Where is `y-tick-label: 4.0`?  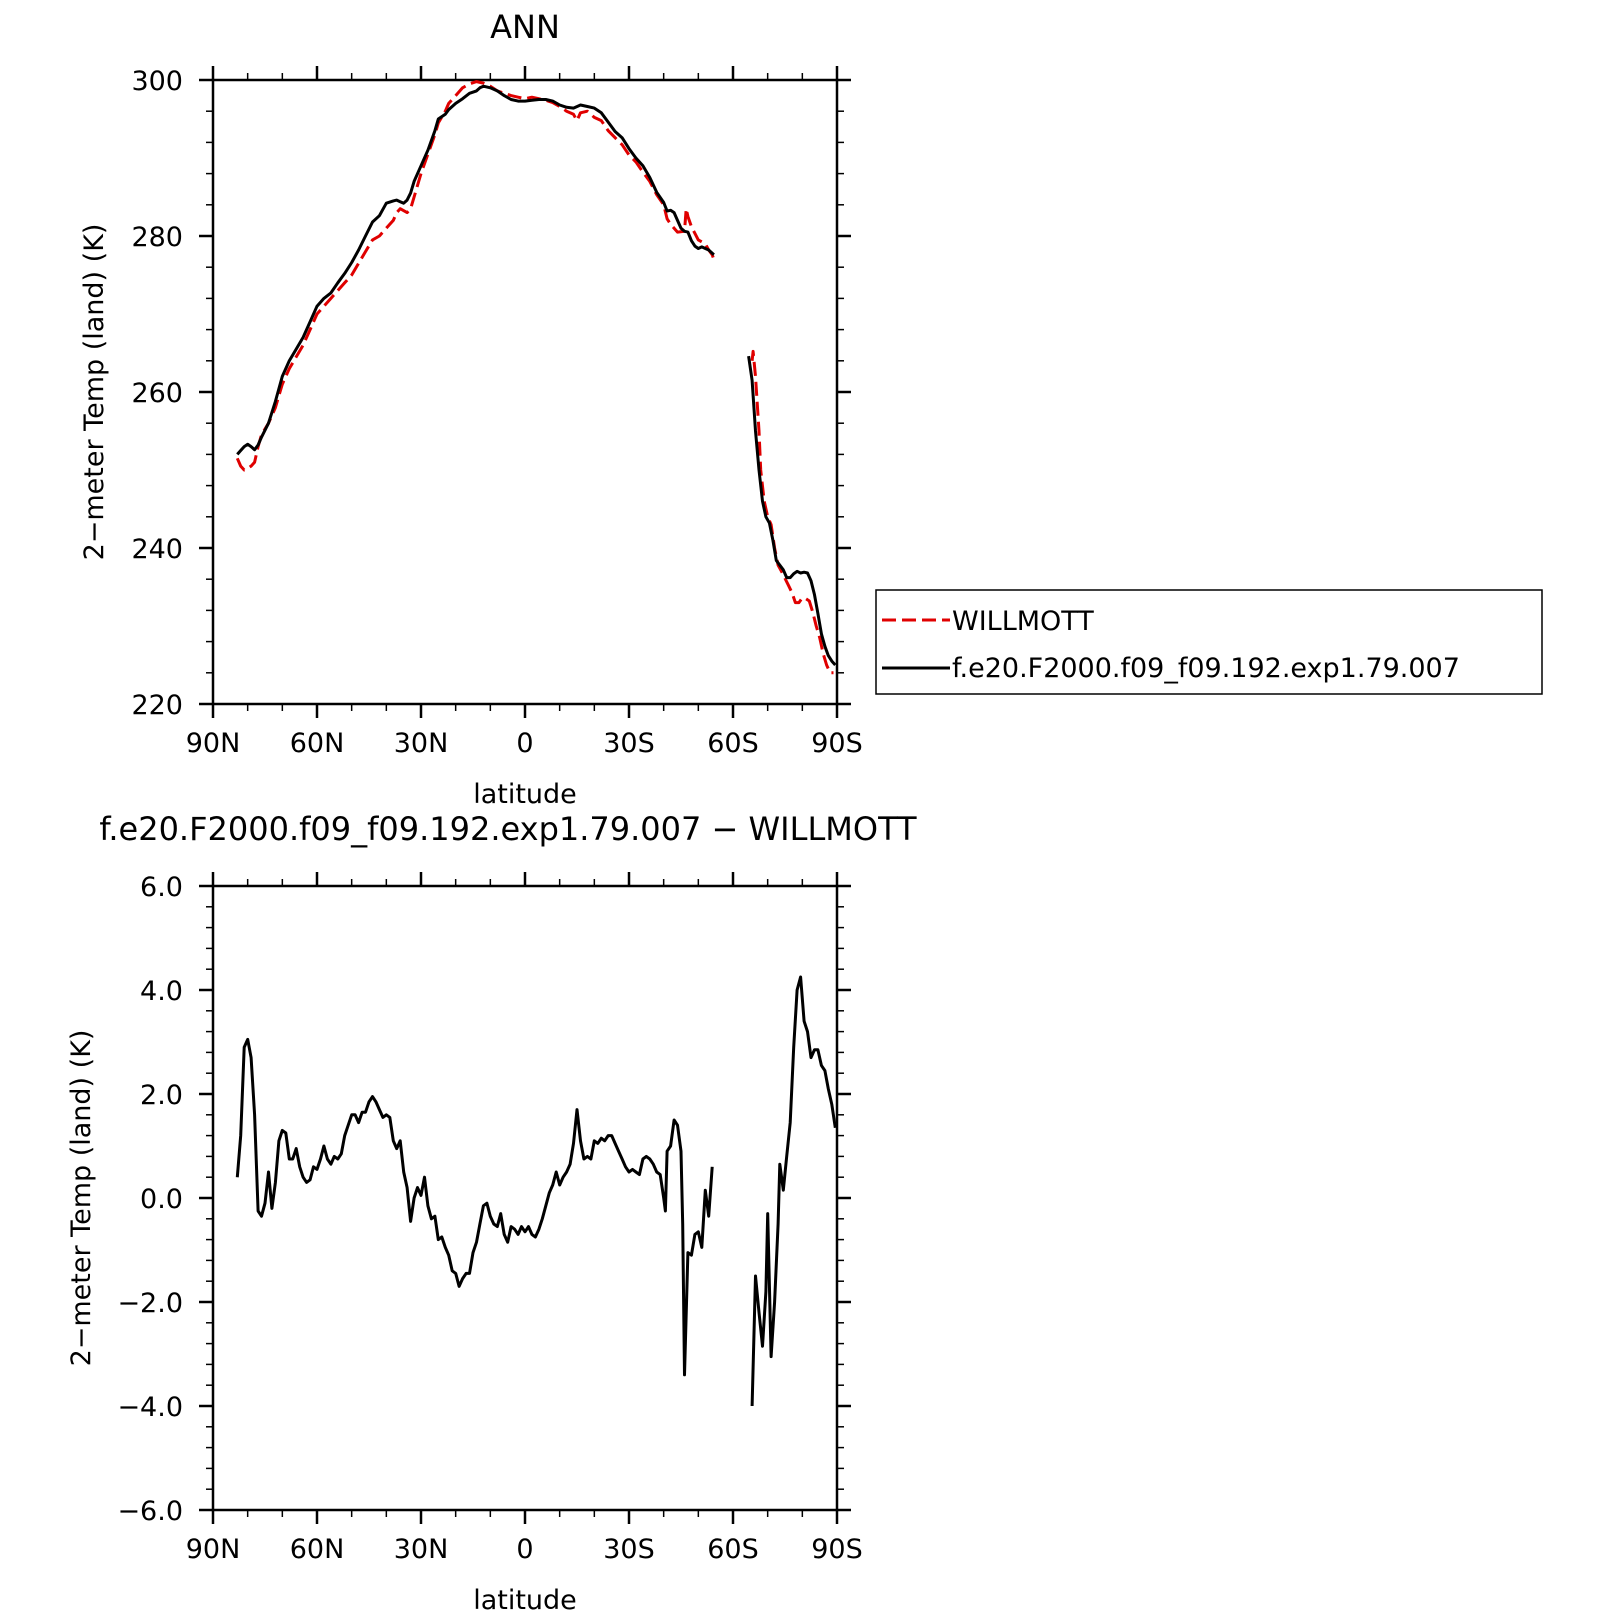
y-tick-label: 4.0 is located at coordinates (161, 991).